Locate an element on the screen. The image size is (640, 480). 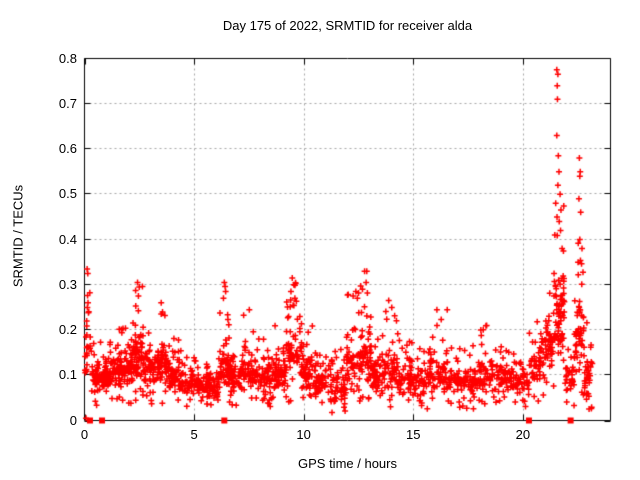
y-tick-label: 0.1 is located at coordinates (67, 375).